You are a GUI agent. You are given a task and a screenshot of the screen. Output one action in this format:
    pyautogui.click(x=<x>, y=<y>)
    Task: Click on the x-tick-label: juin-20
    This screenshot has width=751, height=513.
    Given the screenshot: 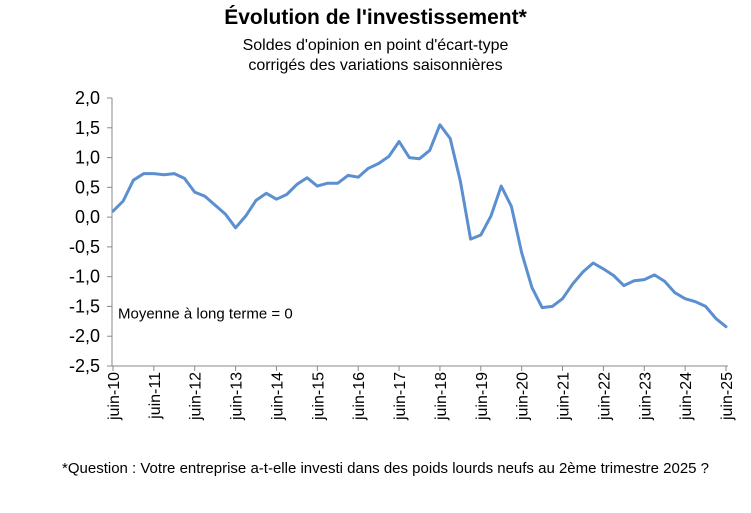 What is the action you would take?
    pyautogui.click(x=523, y=396)
    